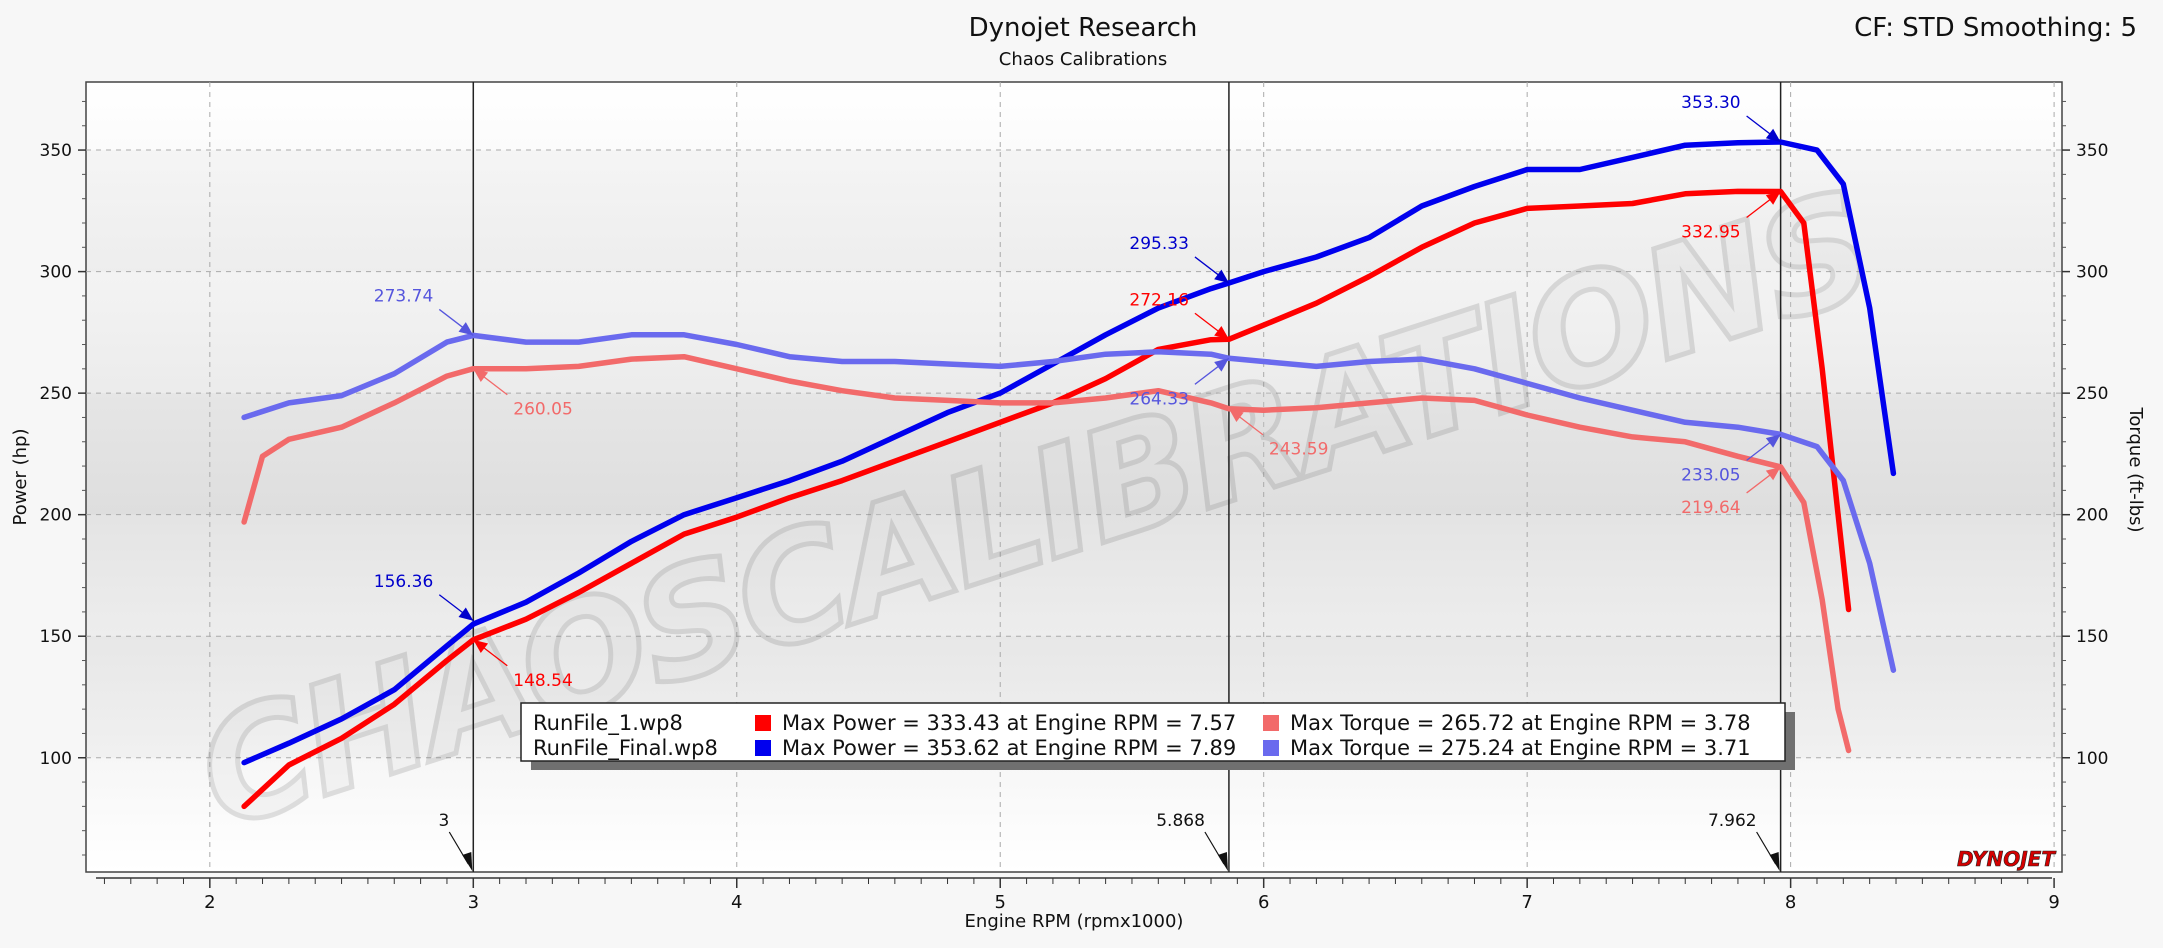 The width and height of the screenshot is (2163, 948). Describe the element at coordinates (56, 273) in the screenshot. I see `y-tick-label: 300` at that location.